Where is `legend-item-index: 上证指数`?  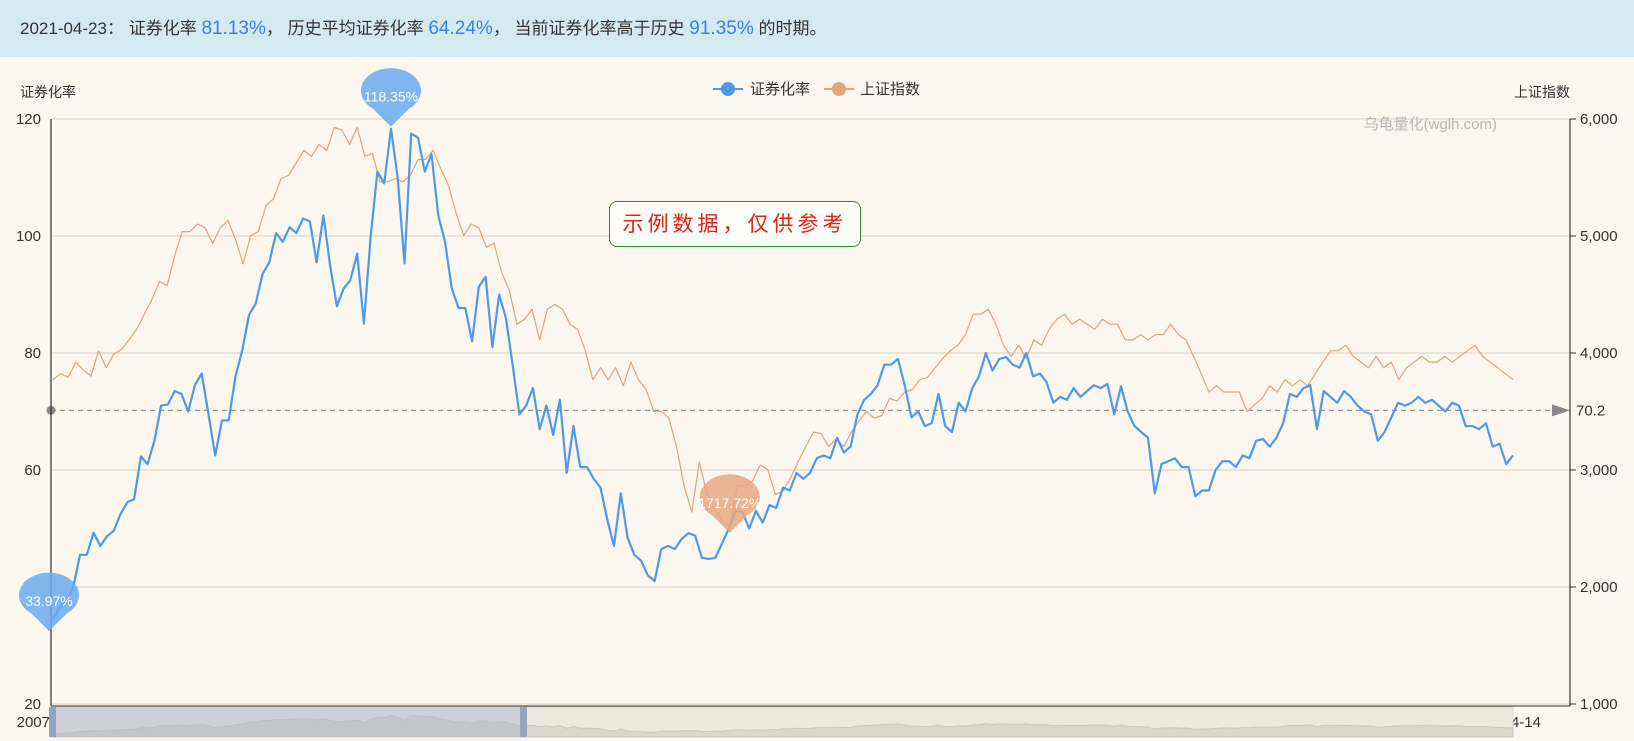
legend-item-index: 上证指数 is located at coordinates (872, 89).